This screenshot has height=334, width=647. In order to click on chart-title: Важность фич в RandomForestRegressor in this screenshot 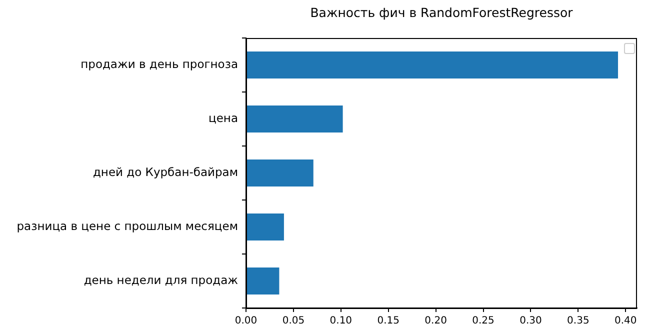, I will do `click(441, 12)`.